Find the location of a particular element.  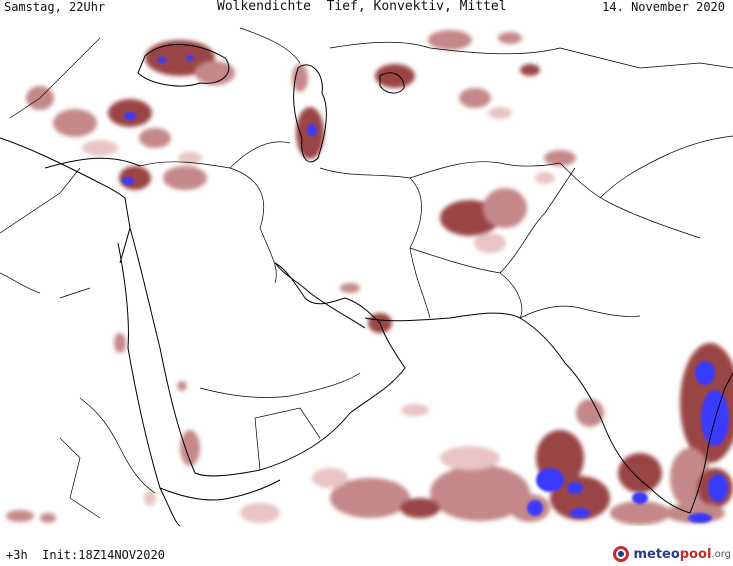

model-run-info: +3h Init:18Z14NOV2020 is located at coordinates (85, 555).